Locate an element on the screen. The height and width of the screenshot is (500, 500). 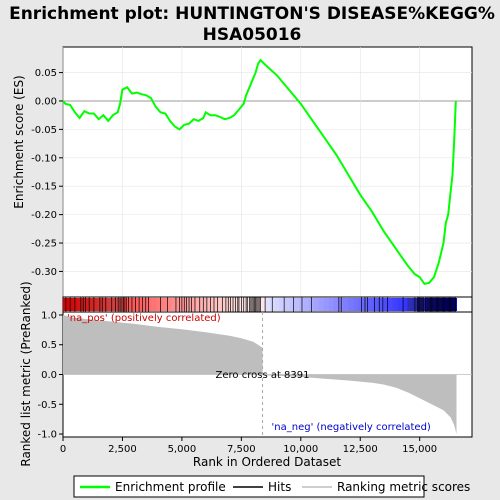
x-tick-label: 10,000 is located at coordinates (300, 449).